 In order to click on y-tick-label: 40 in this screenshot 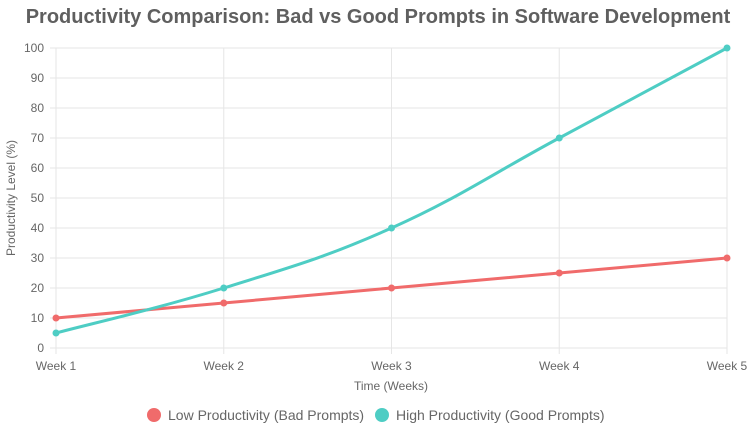, I will do `click(38, 228)`.